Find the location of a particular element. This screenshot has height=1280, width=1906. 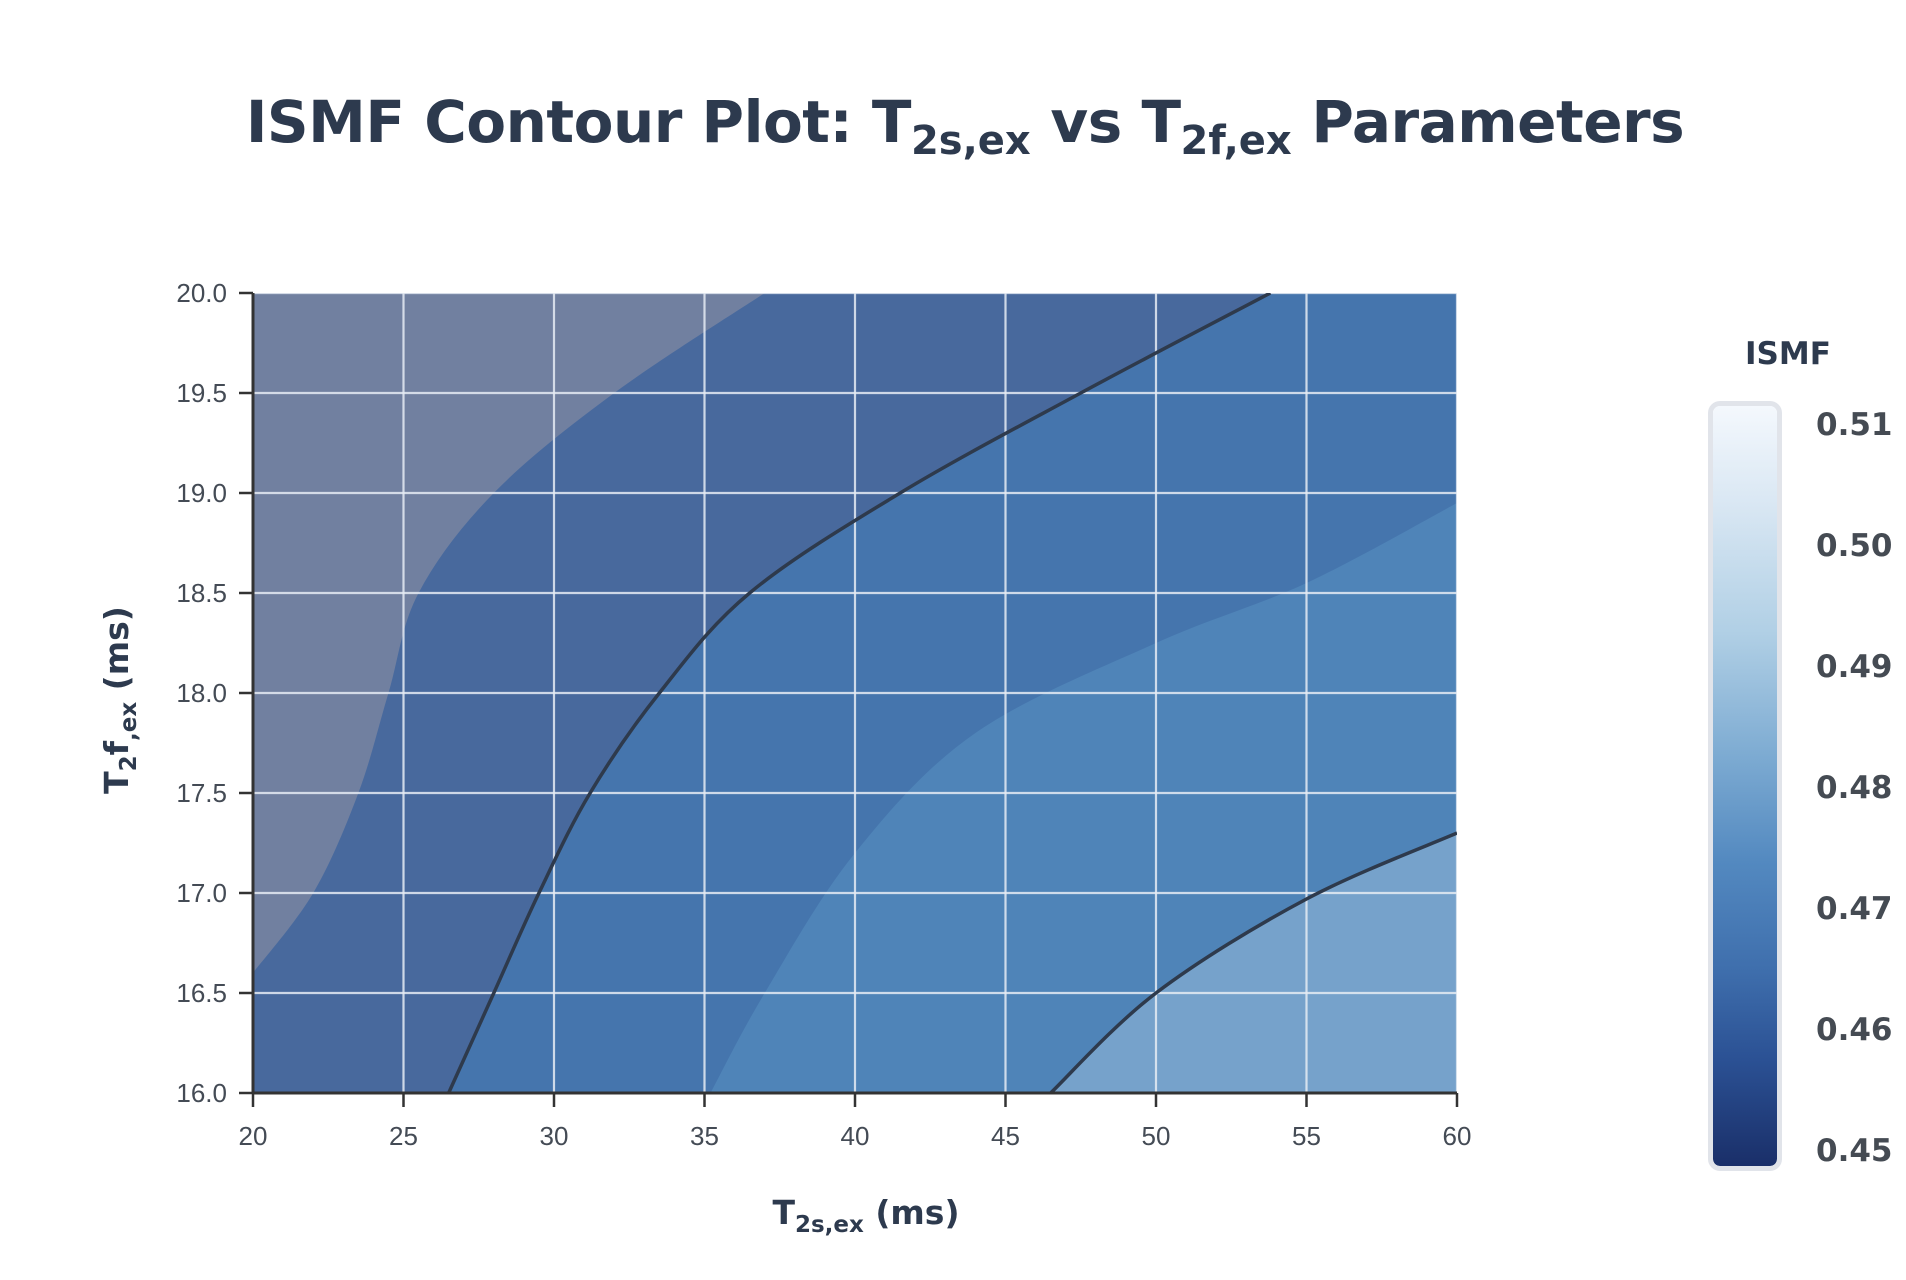

colorbar-tick-label: 0.51 is located at coordinates (1854, 425).